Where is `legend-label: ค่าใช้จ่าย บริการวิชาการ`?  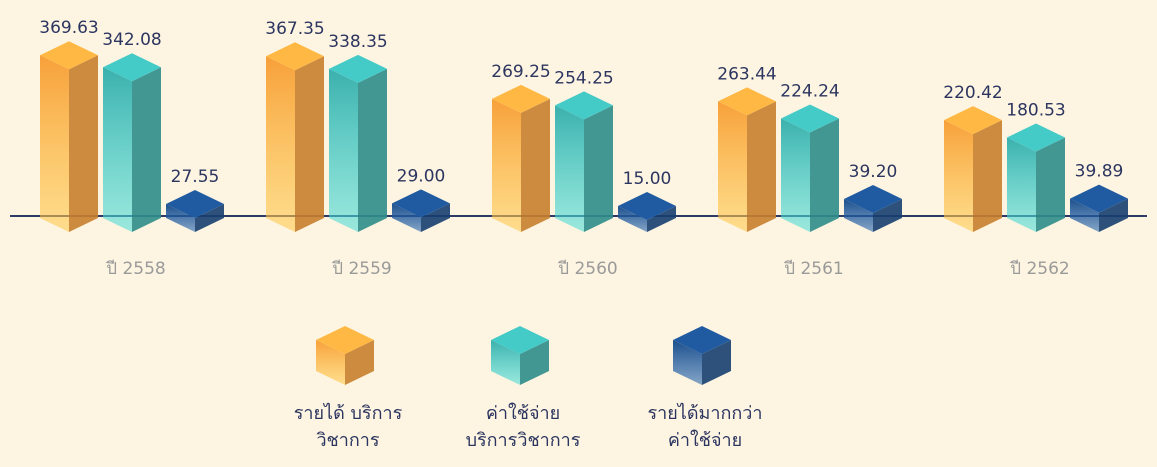
legend-label: ค่าใช้จ่าย บริการวิชาการ is located at coordinates (523, 427).